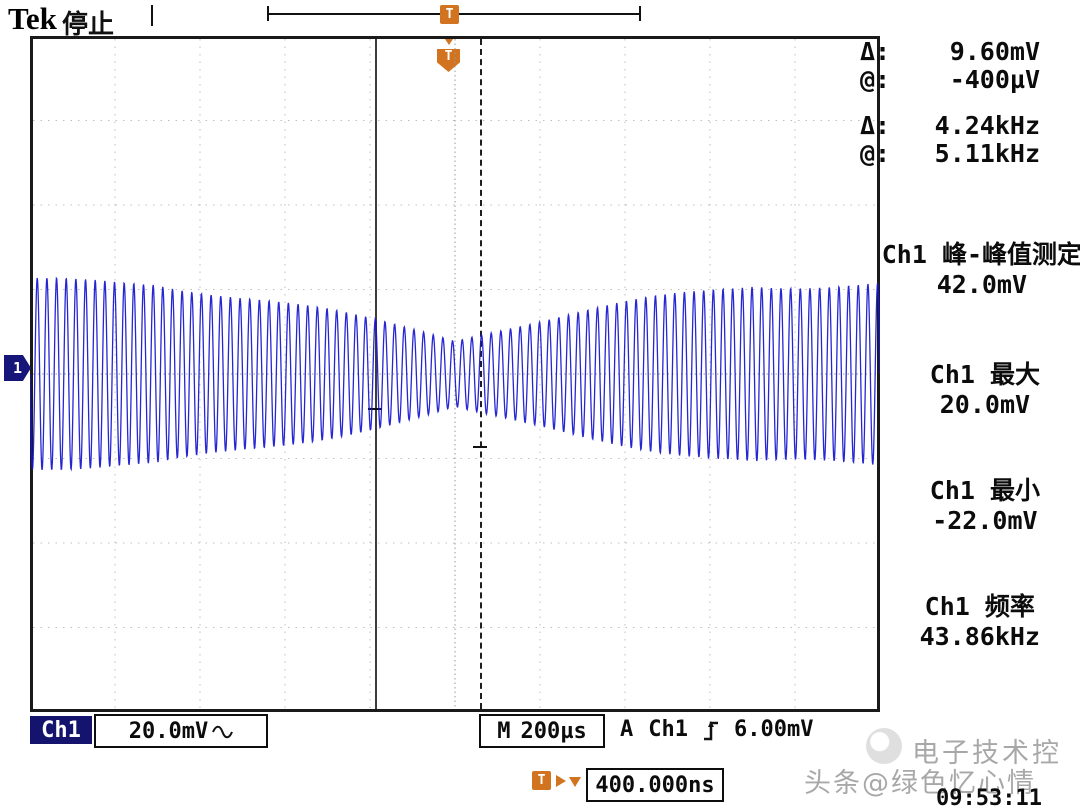 This screenshot has width=1080, height=810. Describe the element at coordinates (481, 374) in the screenshot. I see `cursor-b-line` at that location.